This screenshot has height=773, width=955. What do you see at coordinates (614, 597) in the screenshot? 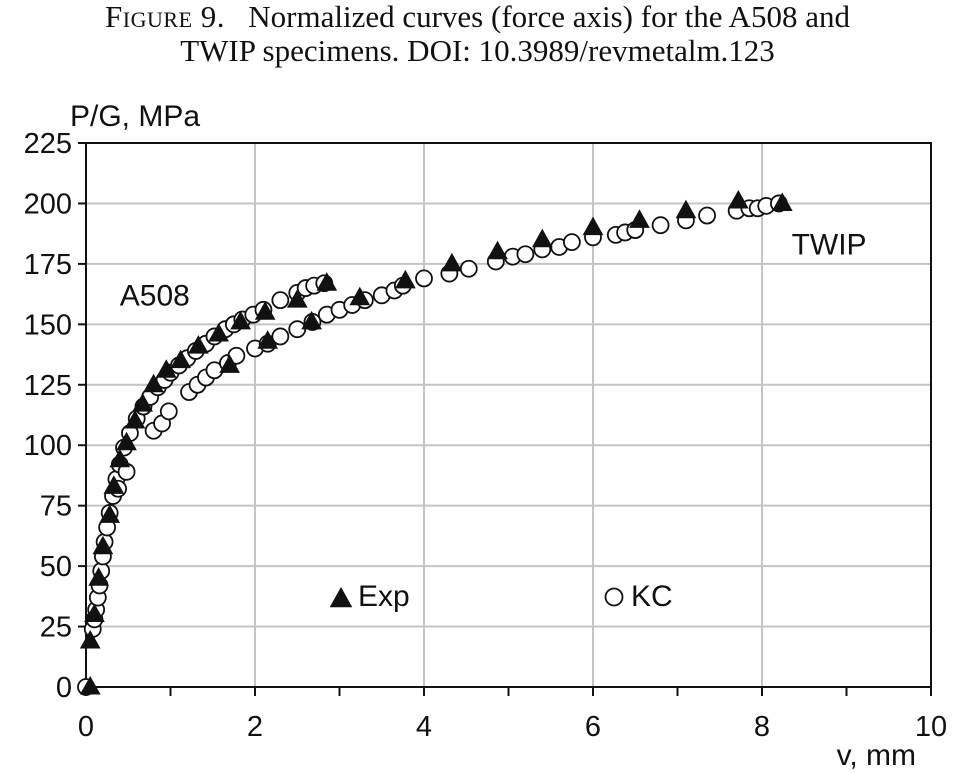
I see `legend-kc-marker` at bounding box center [614, 597].